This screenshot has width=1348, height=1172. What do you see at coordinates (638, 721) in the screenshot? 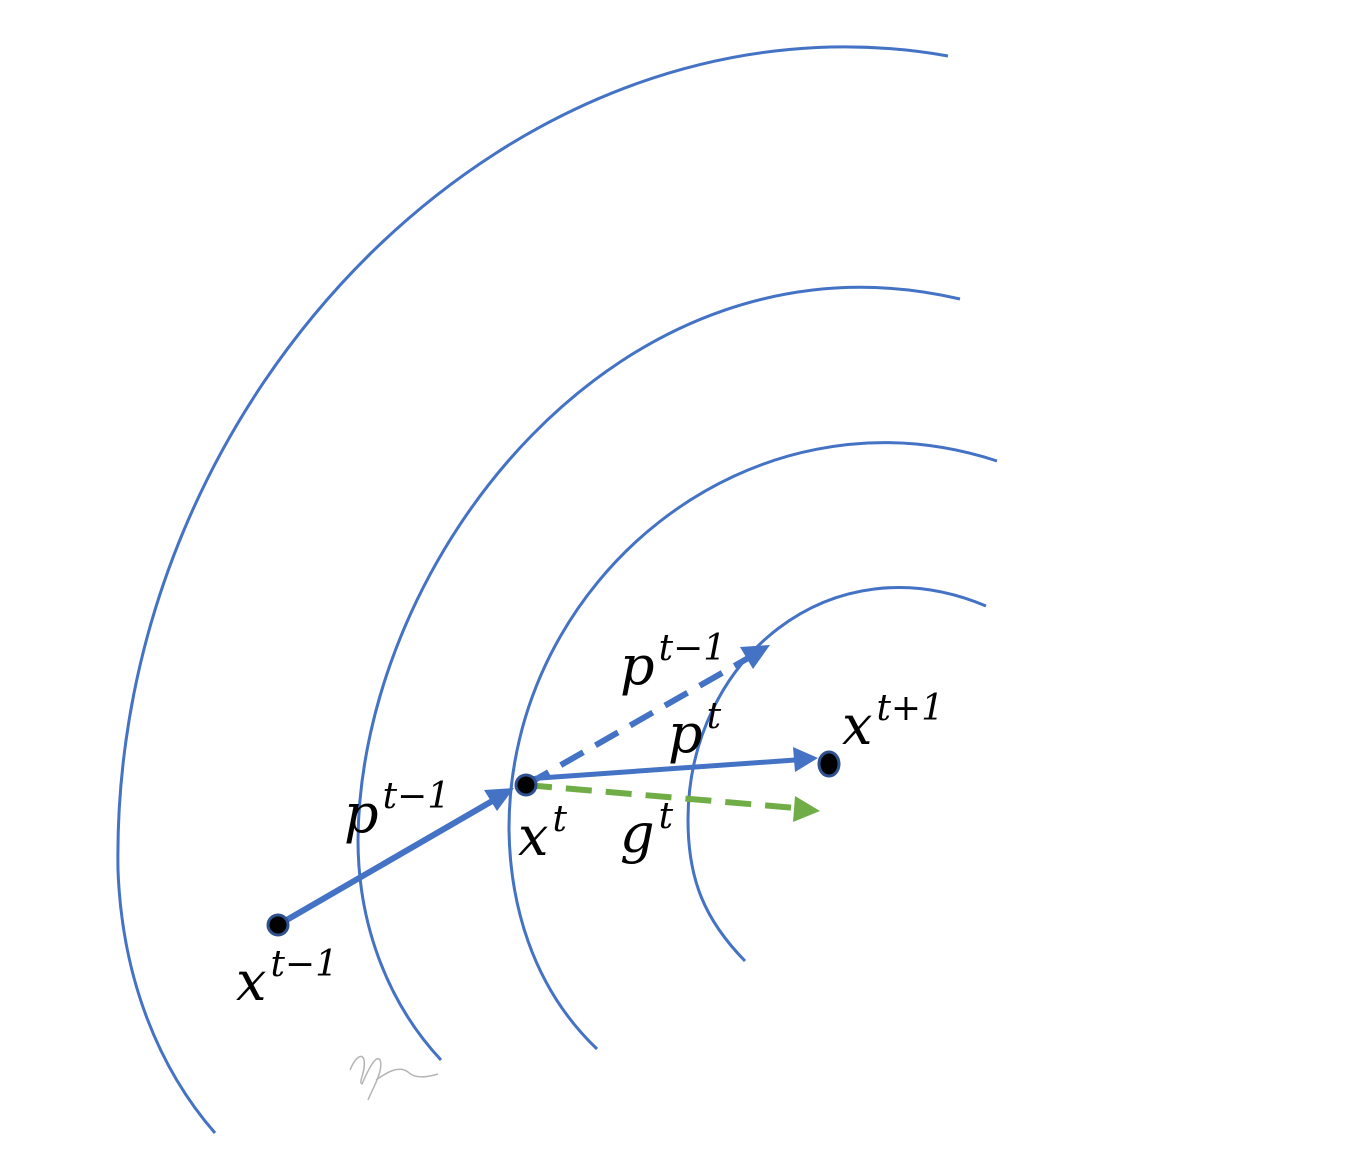
I see `vector-p-prev-momentum-line` at bounding box center [638, 721].